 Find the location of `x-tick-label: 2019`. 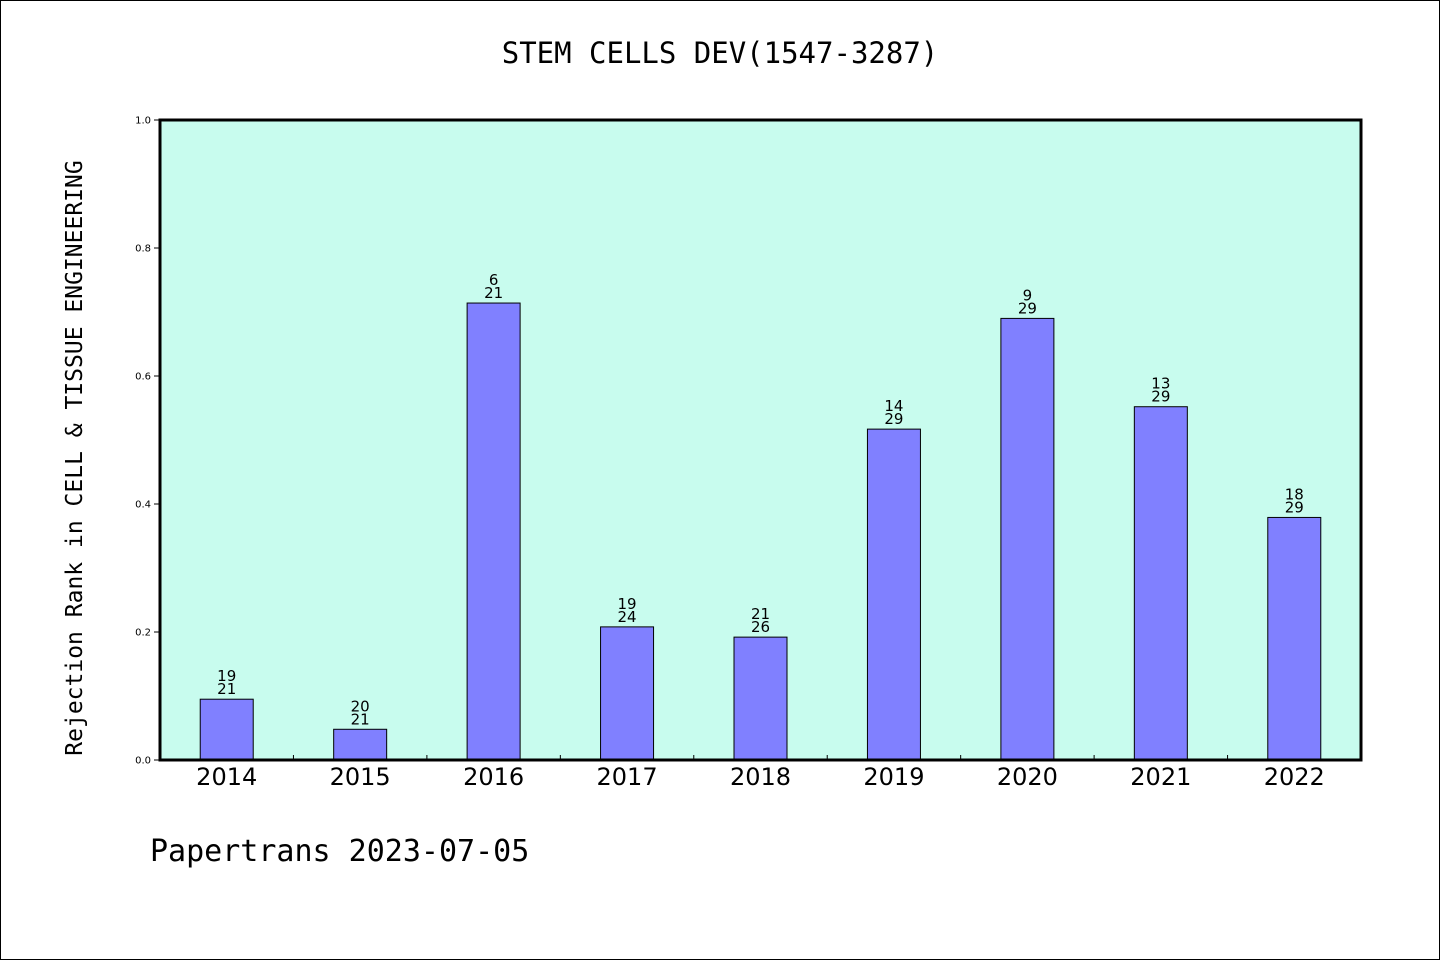

x-tick-label: 2019 is located at coordinates (893, 777).